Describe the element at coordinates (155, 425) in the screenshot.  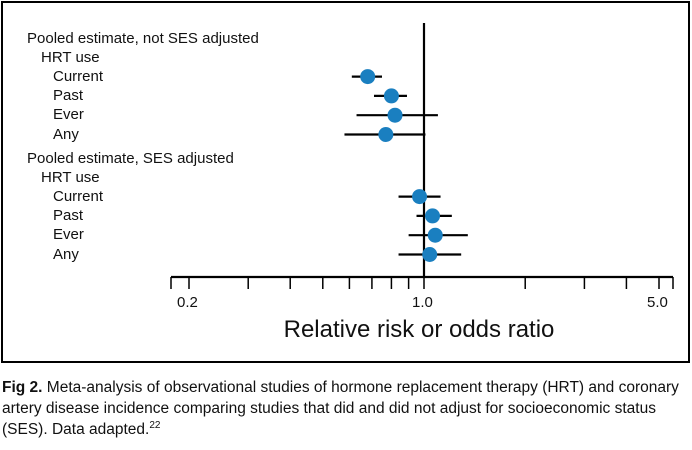
I see `caption-reference: 22` at that location.